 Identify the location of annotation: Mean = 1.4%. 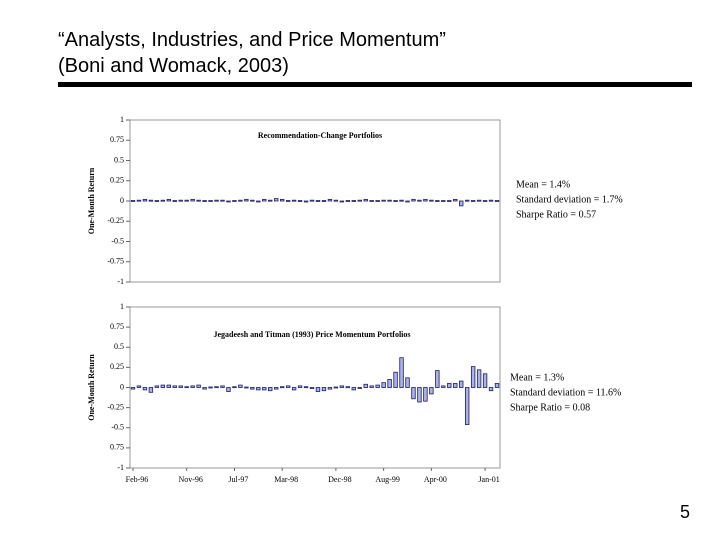
(543, 184).